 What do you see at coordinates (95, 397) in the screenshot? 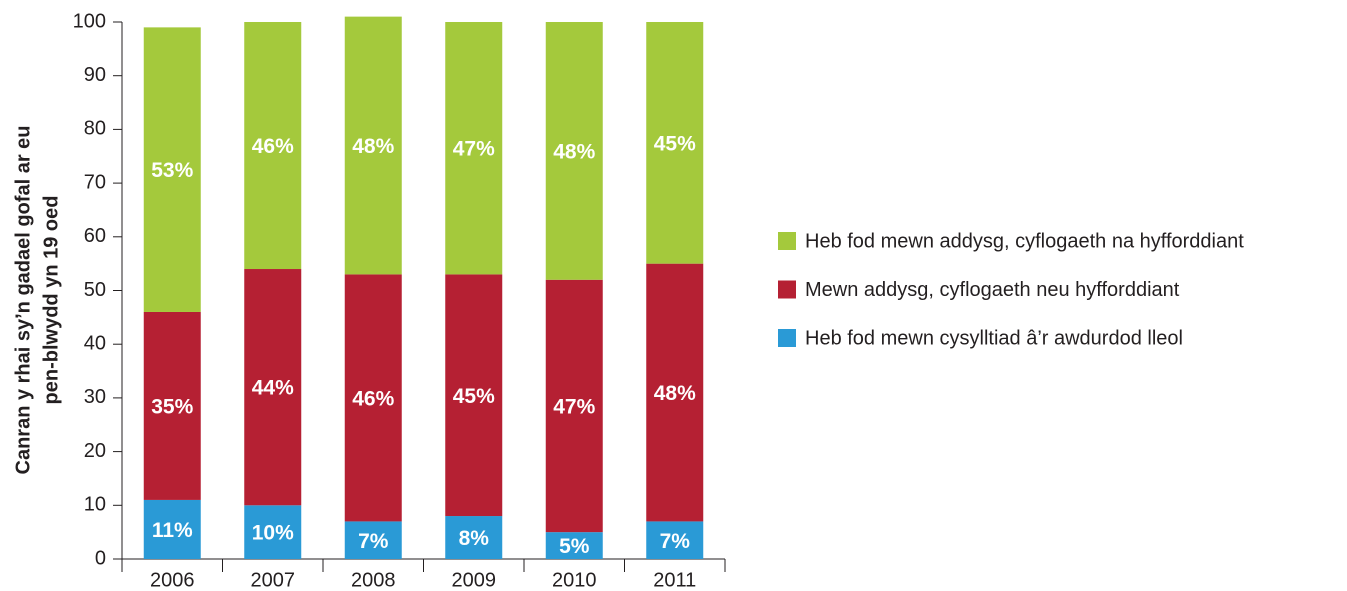
I see `y-tick-label: 30` at bounding box center [95, 397].